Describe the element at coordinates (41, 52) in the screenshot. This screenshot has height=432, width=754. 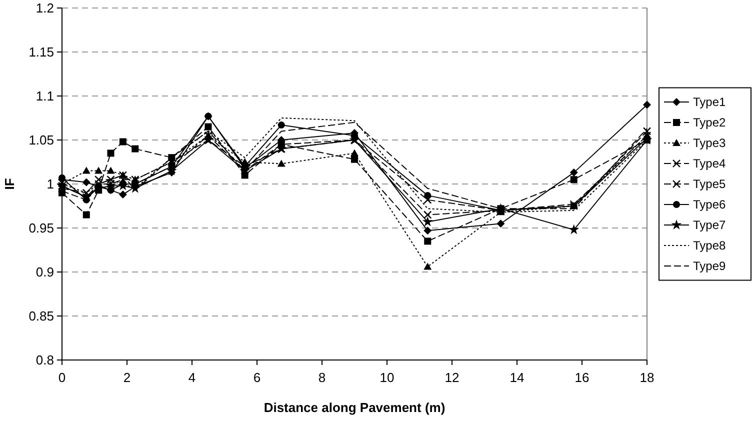
I see `y-tick-label: 1.15` at that location.